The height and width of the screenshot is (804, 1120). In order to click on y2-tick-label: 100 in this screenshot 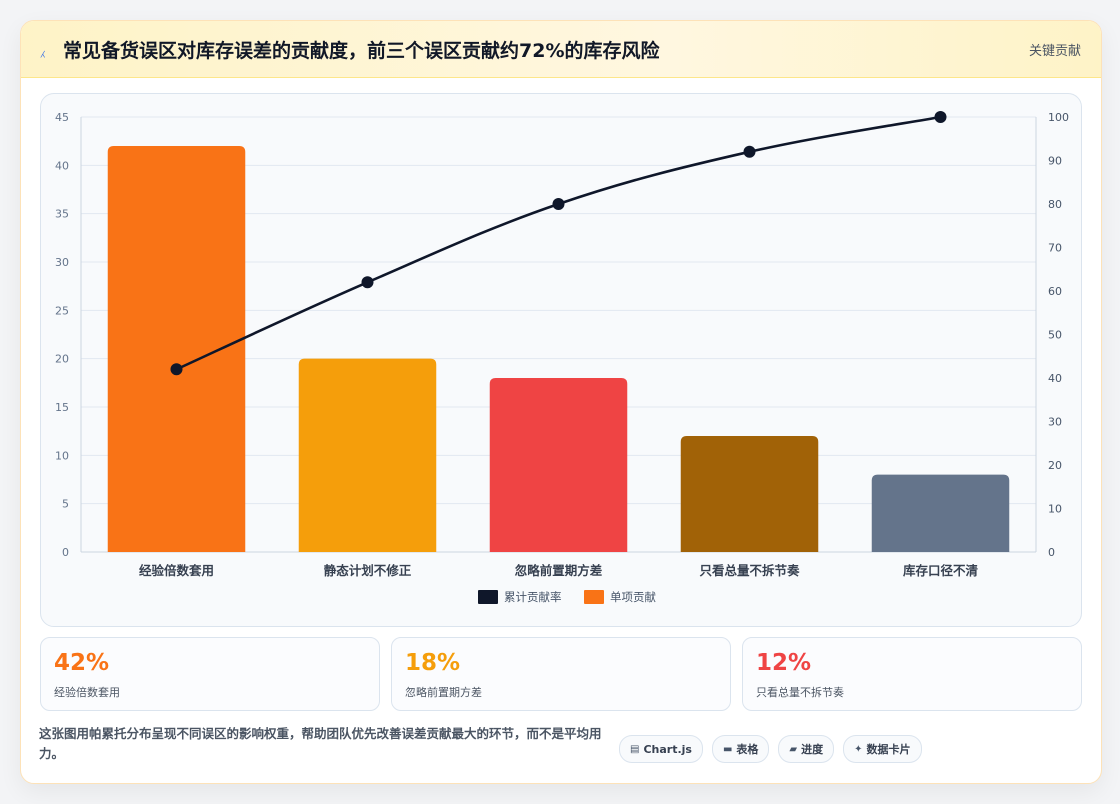, I will do `click(1058, 117)`.